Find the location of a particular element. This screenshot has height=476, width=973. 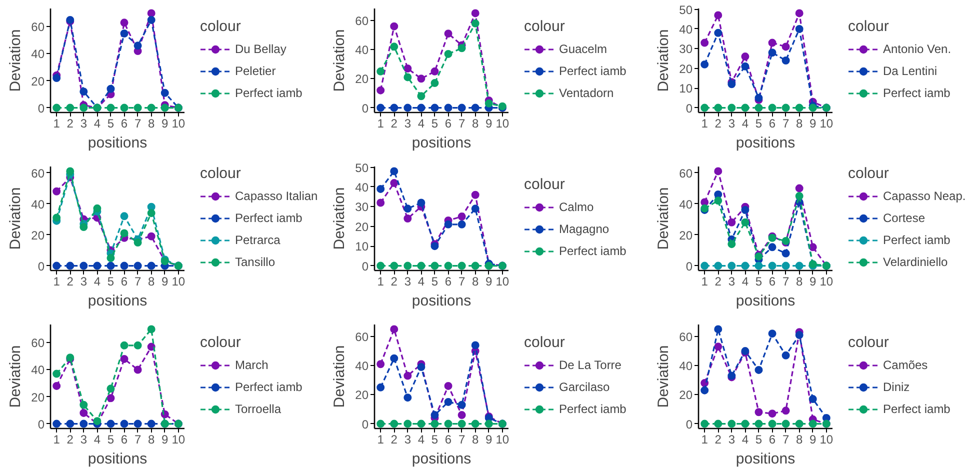

legend-label: Guacelm is located at coordinates (583, 49).